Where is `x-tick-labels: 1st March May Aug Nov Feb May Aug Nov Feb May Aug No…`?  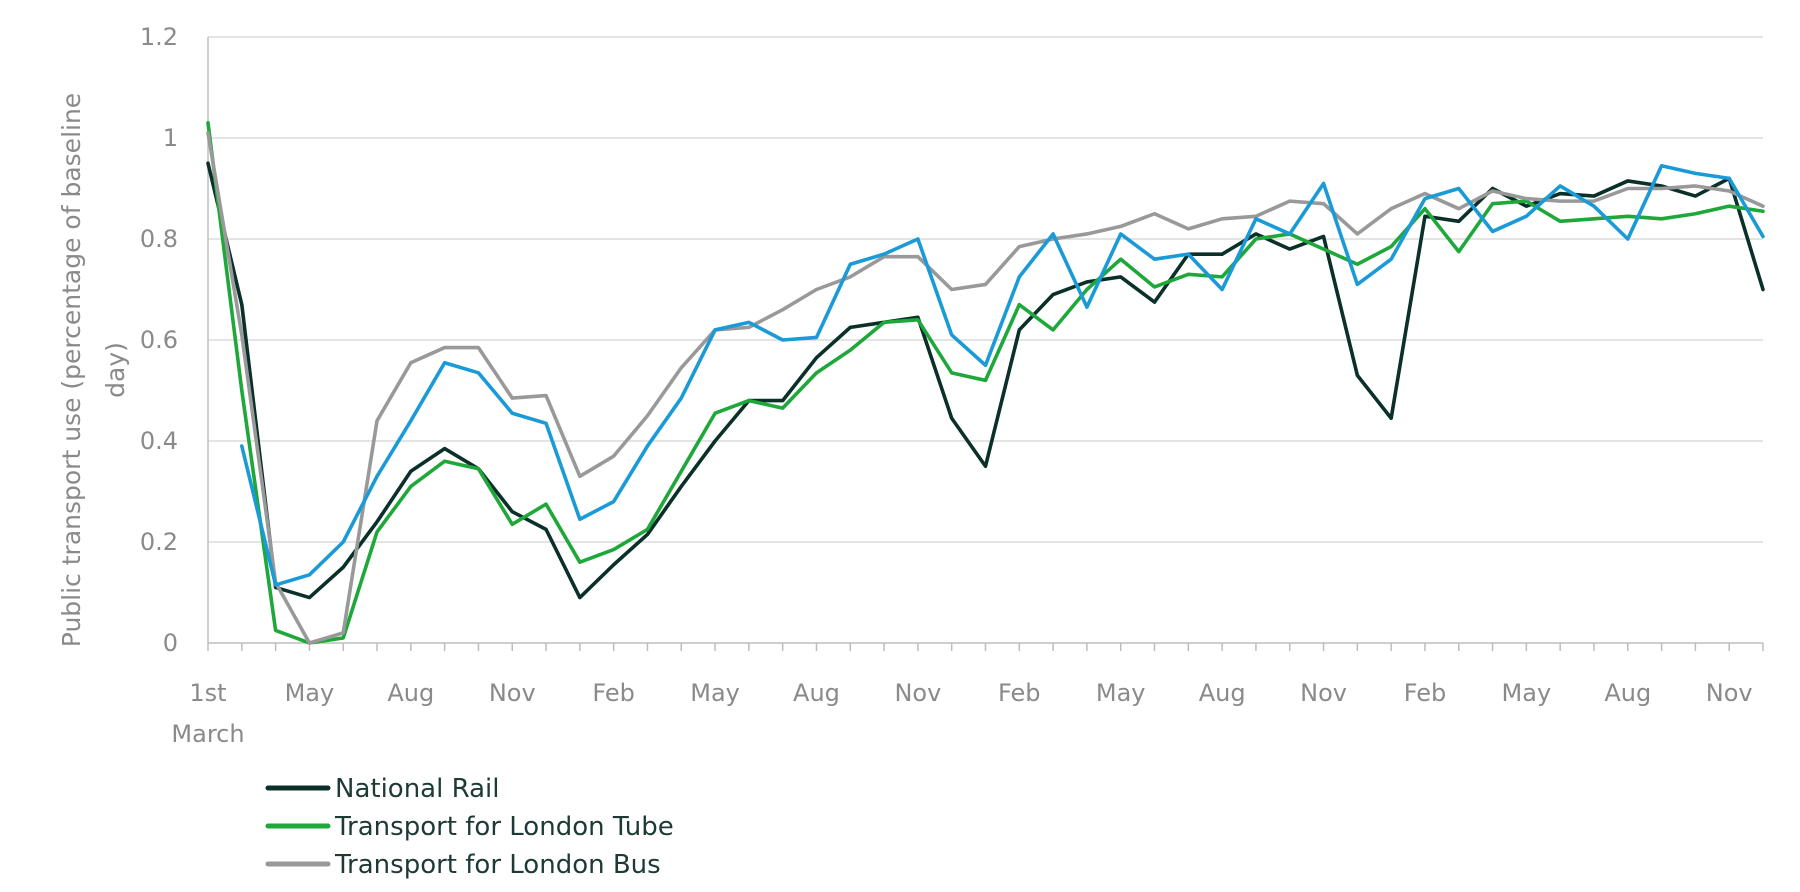 x-tick-labels: 1st March May Aug Nov Feb May Aug Nov Feb May Aug No… is located at coordinates (961, 713).